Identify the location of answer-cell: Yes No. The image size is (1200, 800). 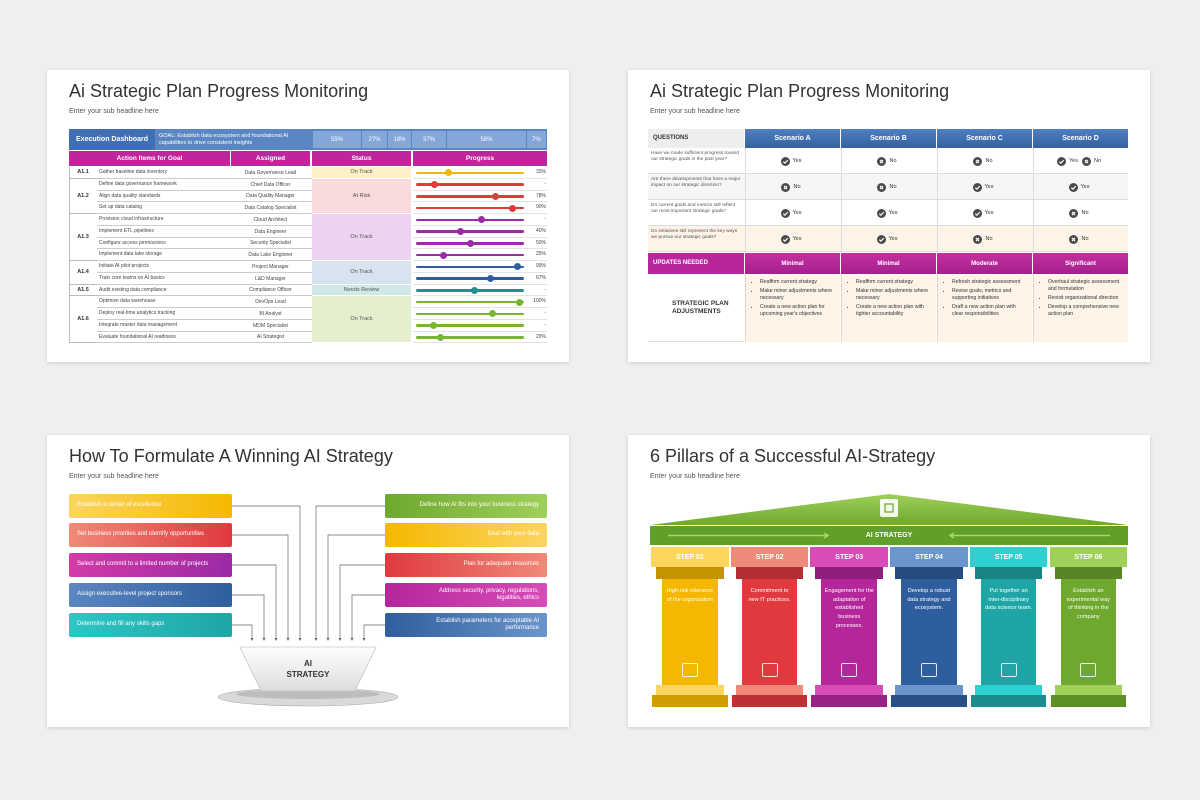
(1080, 161).